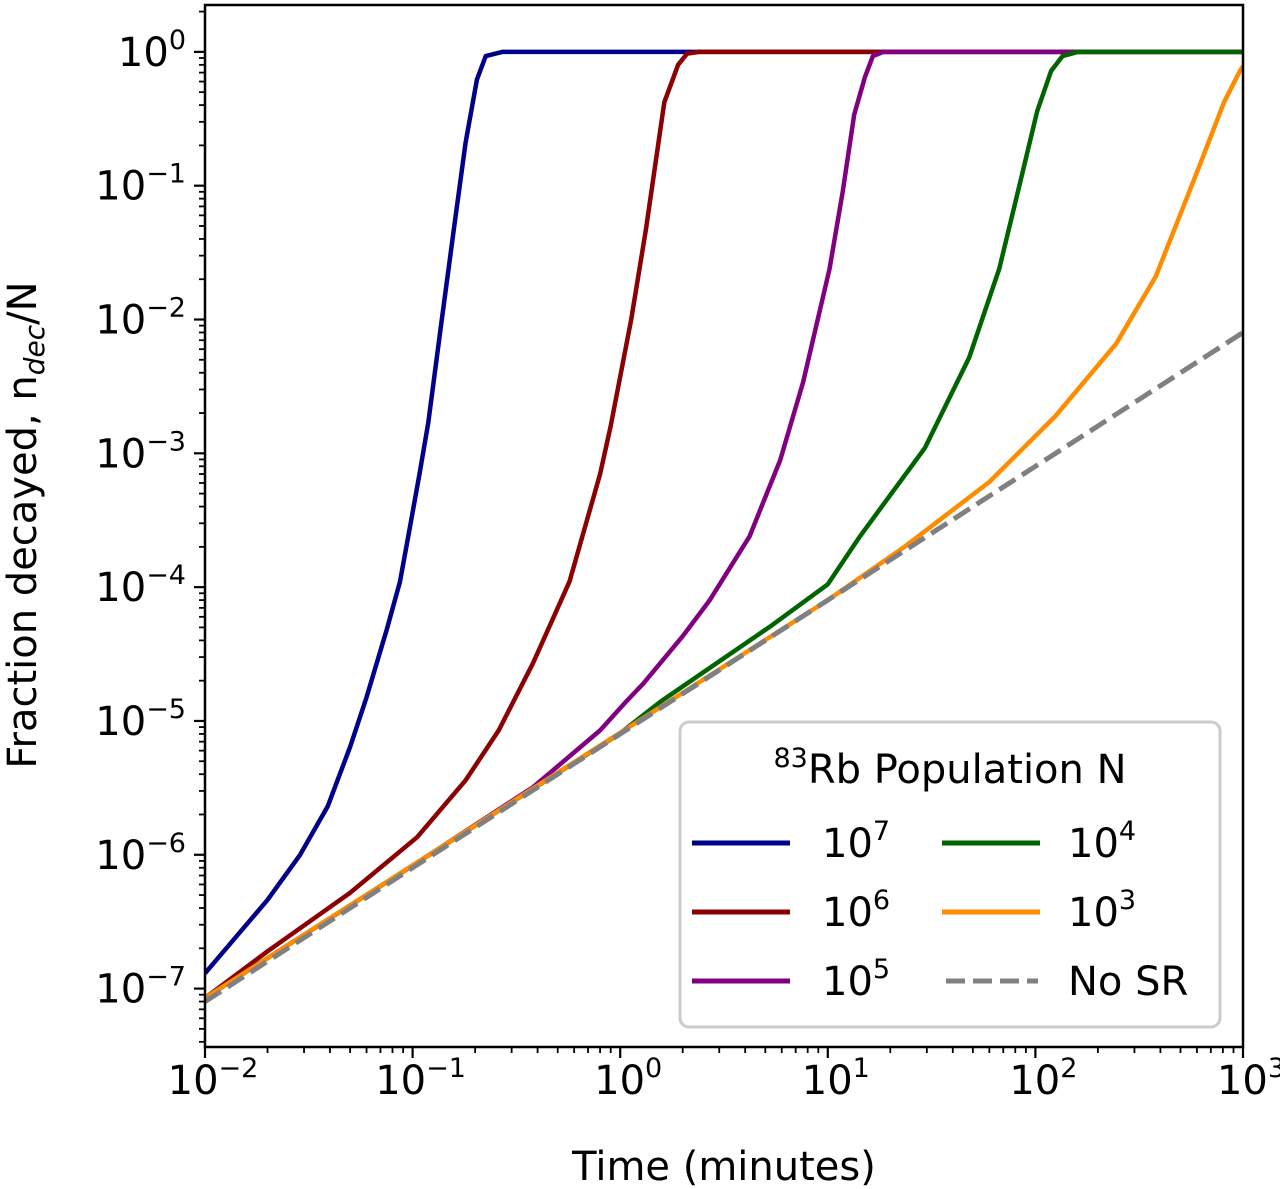 The height and width of the screenshot is (1189, 1280). What do you see at coordinates (1128, 982) in the screenshot?
I see `legend-label: No SR` at bounding box center [1128, 982].